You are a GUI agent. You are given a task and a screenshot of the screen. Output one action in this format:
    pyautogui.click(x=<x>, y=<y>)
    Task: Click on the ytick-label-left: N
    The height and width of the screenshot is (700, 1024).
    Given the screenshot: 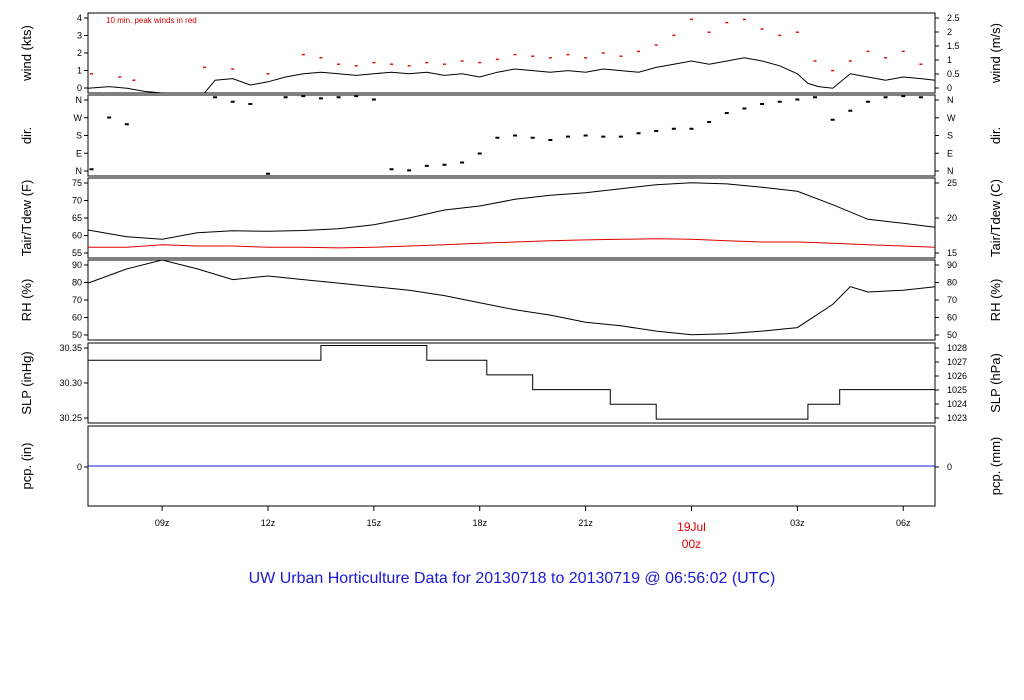 What is the action you would take?
    pyautogui.click(x=79, y=171)
    